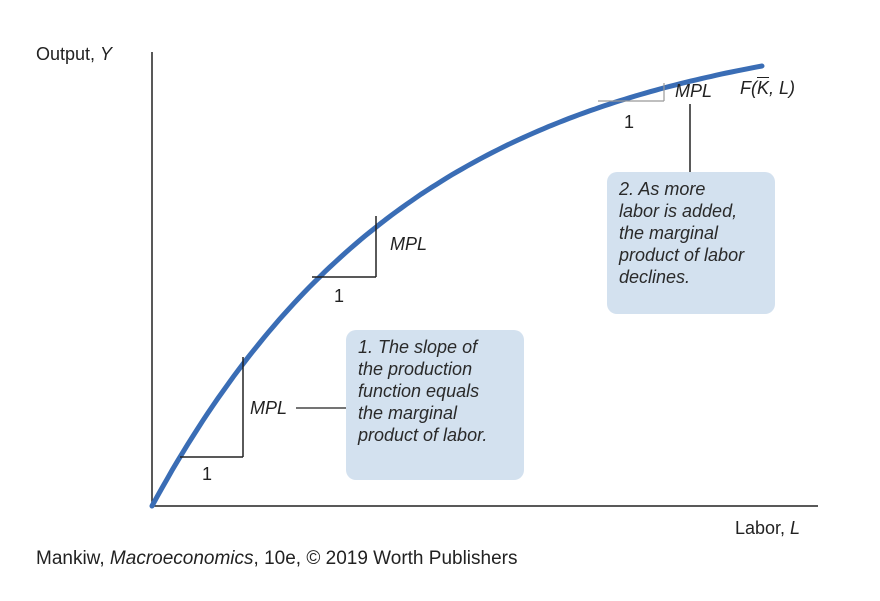  I want to click on y-axis-label: Output, Y, so click(74, 54).